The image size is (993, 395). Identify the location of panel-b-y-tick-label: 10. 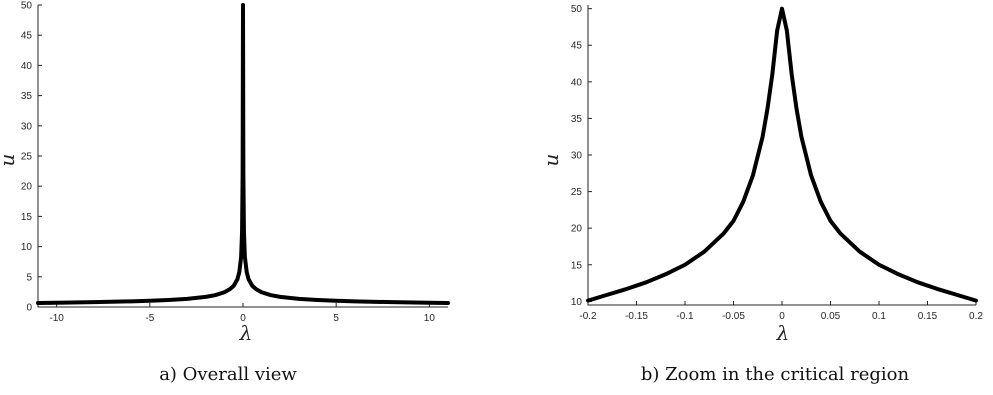
(577, 302).